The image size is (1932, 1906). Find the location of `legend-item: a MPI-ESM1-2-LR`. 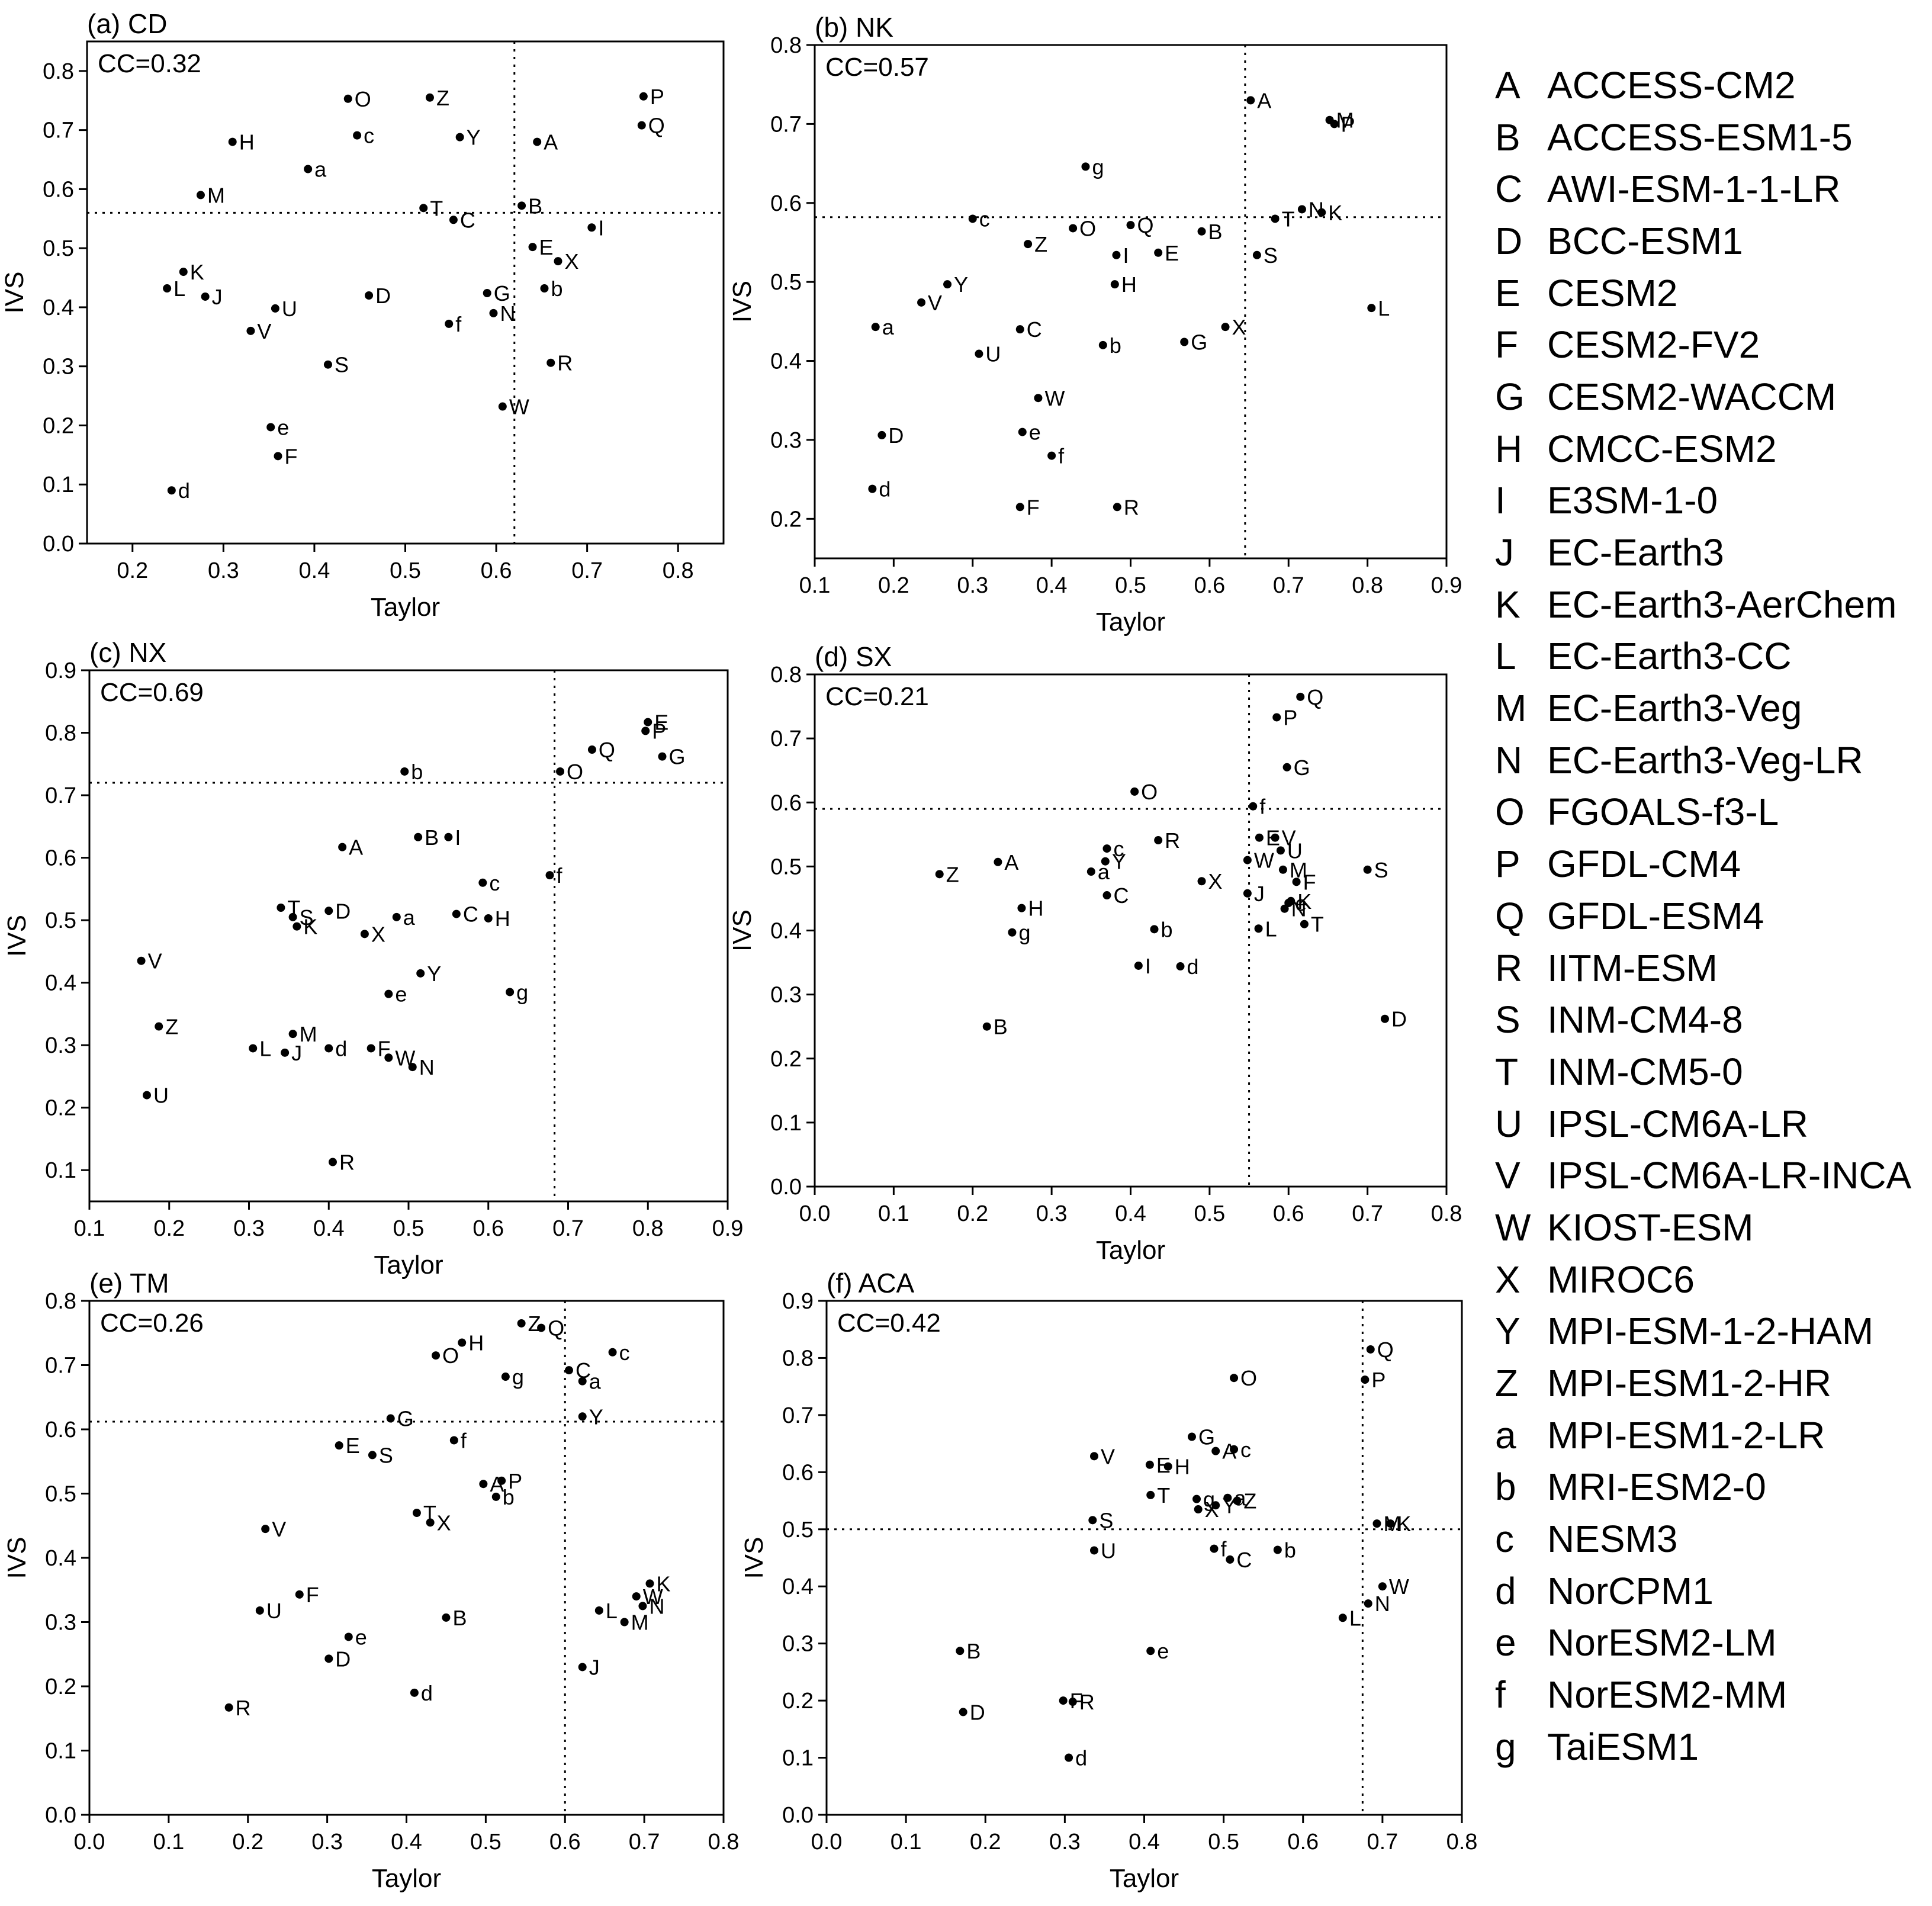

legend-item: a MPI-ESM1-2-LR is located at coordinates (1708, 1435).